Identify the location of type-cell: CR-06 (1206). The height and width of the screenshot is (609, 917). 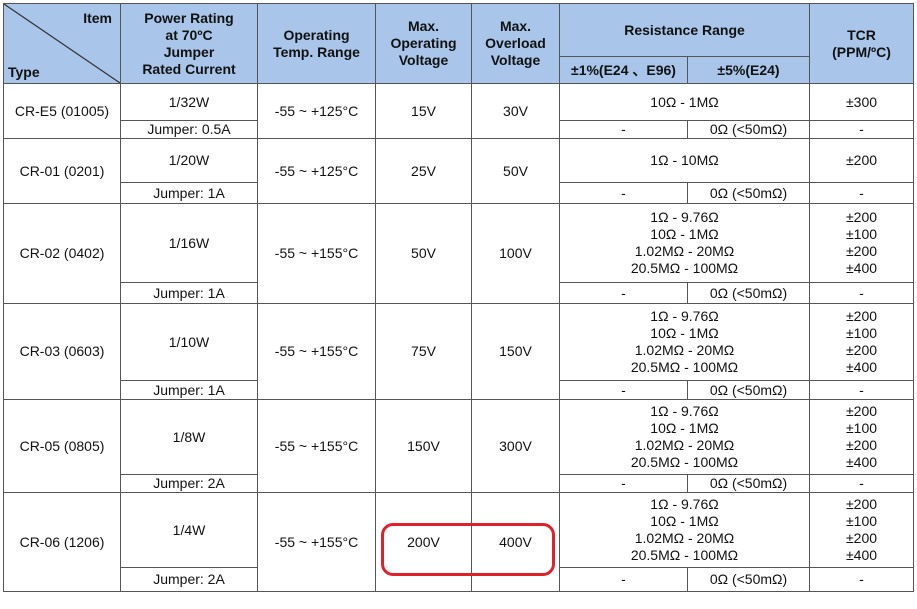
(62, 542).